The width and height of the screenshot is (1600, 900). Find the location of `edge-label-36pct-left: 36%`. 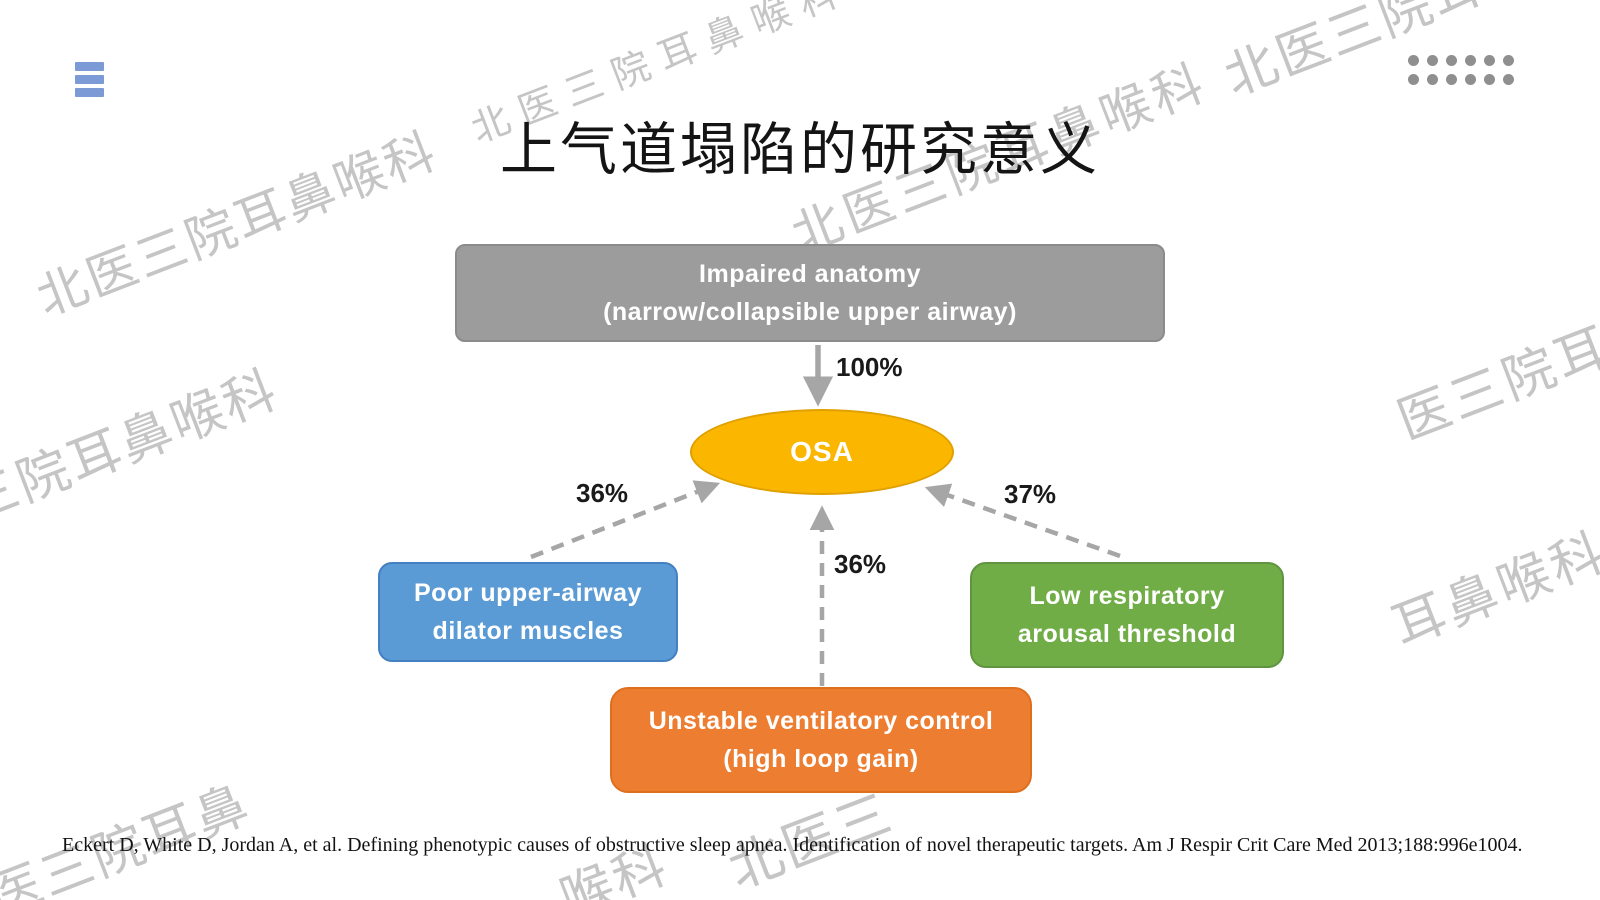

edge-label-36pct-left: 36% is located at coordinates (602, 493).